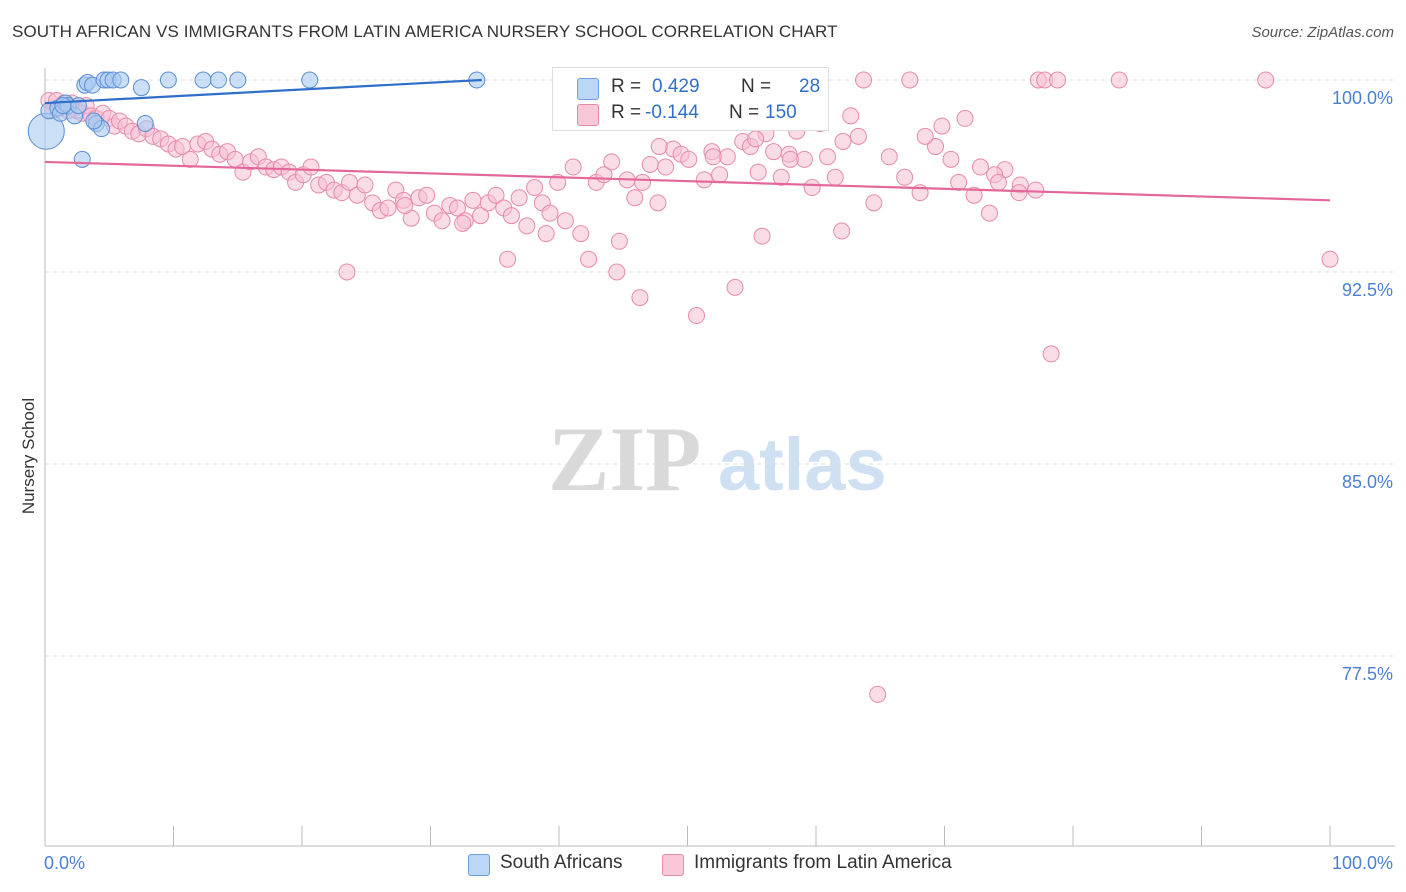 This screenshot has width=1406, height=892. I want to click on x-tick-label-start: 0.0%, so click(64, 863).